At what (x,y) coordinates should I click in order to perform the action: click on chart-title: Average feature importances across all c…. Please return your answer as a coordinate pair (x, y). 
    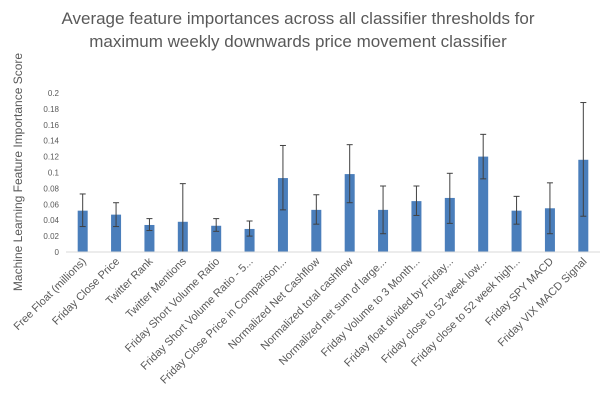
    Looking at the image, I should click on (297, 30).